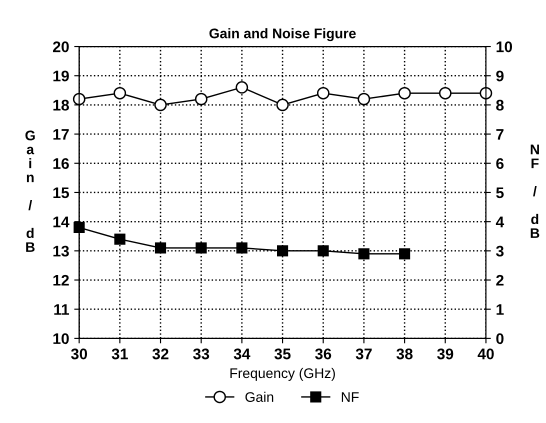  What do you see at coordinates (282, 374) in the screenshot?
I see `x-axis-title: Frequency (GHz)` at bounding box center [282, 374].